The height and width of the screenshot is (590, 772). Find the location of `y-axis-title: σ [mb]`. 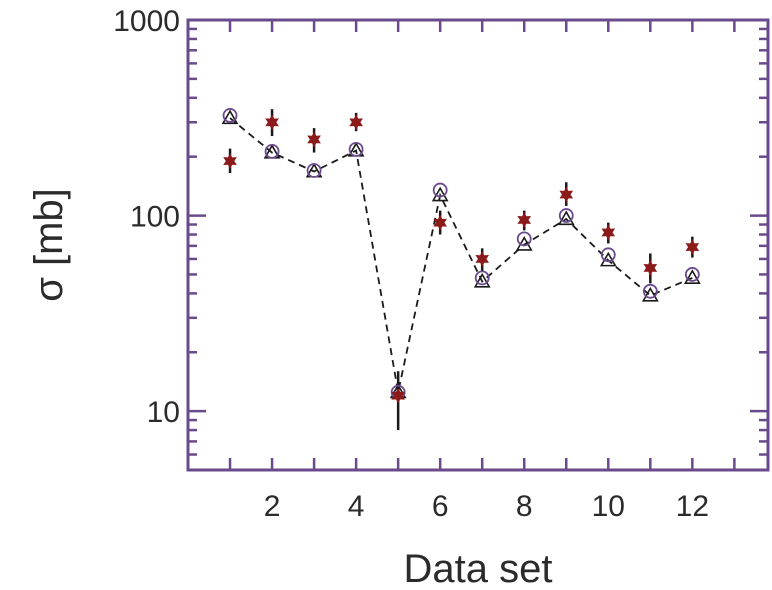

y-axis-title: σ [mb] is located at coordinates (49, 245).